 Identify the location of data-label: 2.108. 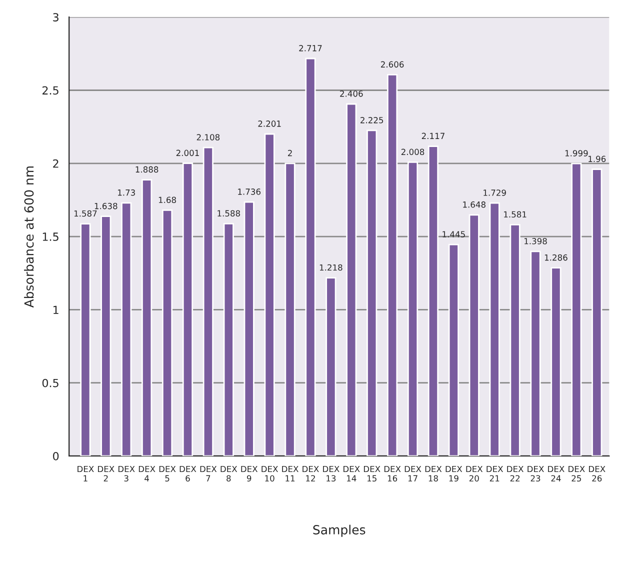
(208, 137).